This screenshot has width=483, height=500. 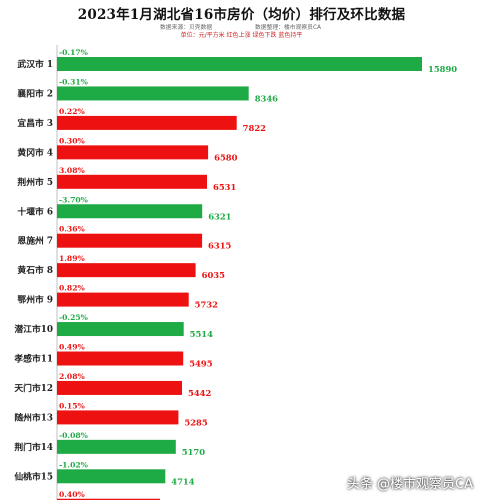 I want to click on change-label: -0.17%, so click(x=74, y=52).